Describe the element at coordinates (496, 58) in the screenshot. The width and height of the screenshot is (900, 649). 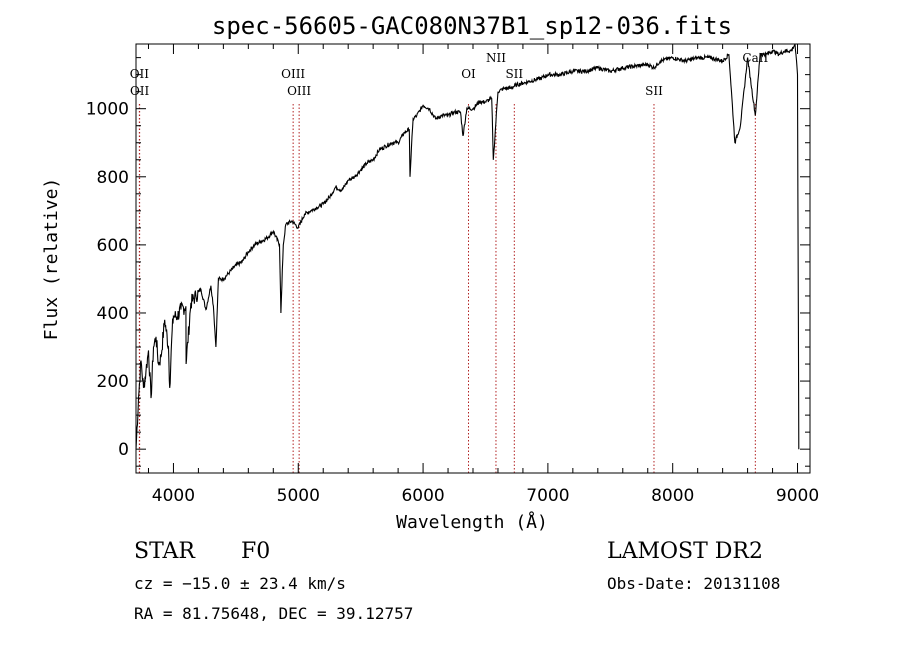
I see `emission-line-label: NII` at that location.